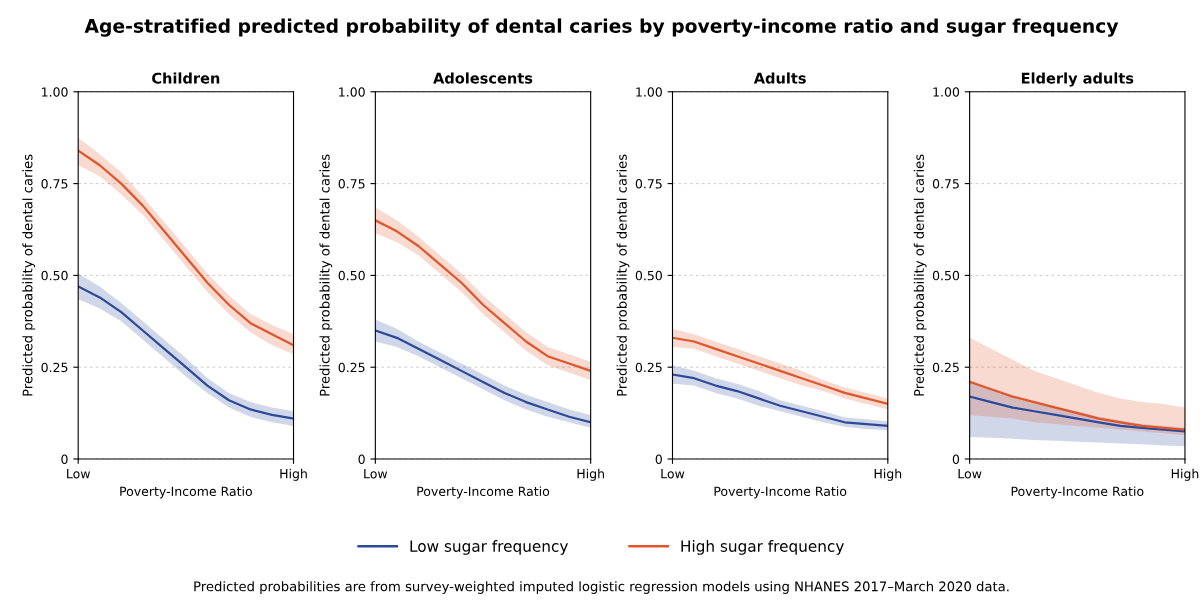  I want to click on text: Predicted probabilities are from survey-weighted imputed logistic regression models using NHANES 2017–March 2020 data., so click(601, 587).